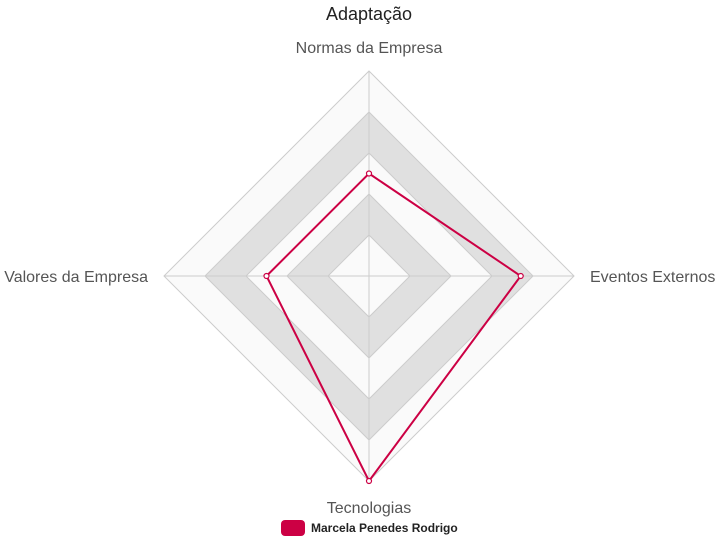 This screenshot has width=722, height=542. Describe the element at coordinates (76, 277) in the screenshot. I see `axis-label: Valores da Empresa` at that location.